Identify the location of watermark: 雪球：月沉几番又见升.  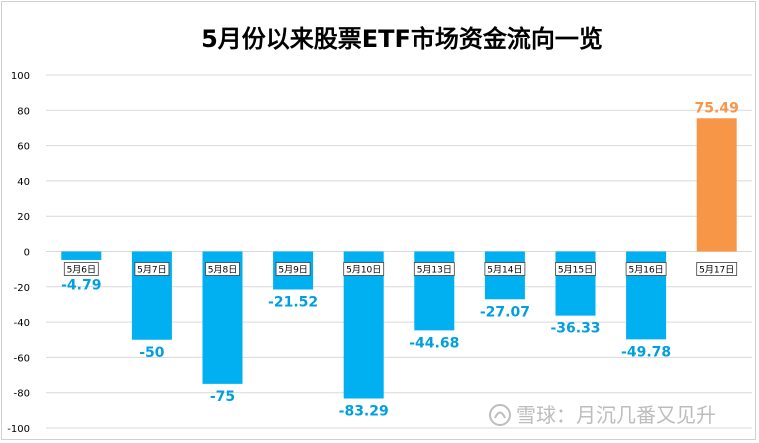
(602, 415).